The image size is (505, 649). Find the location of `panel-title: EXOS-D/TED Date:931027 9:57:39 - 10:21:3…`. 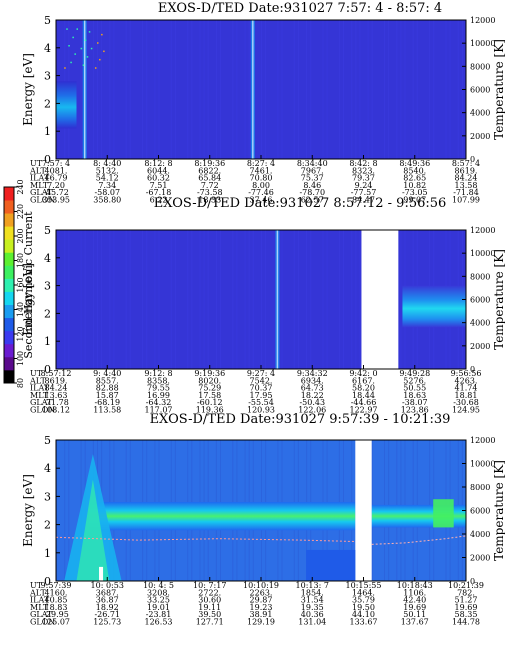

panel-title: EXOS-D/TED Date:931027 9:57:39 - 10:21:3… is located at coordinates (300, 419).